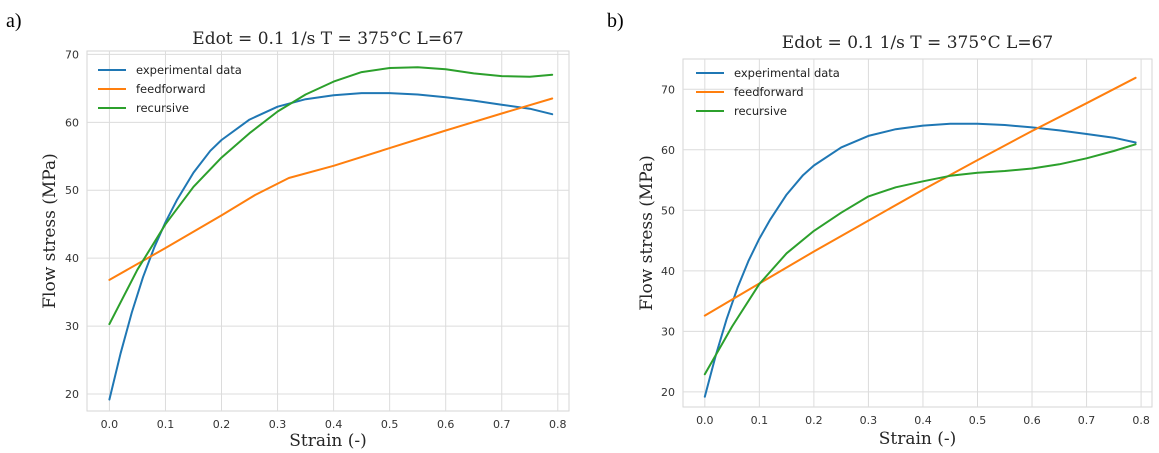 This screenshot has width=1159, height=453. What do you see at coordinates (14, 21) in the screenshot?
I see `panel-label-a: a)` at bounding box center [14, 21].